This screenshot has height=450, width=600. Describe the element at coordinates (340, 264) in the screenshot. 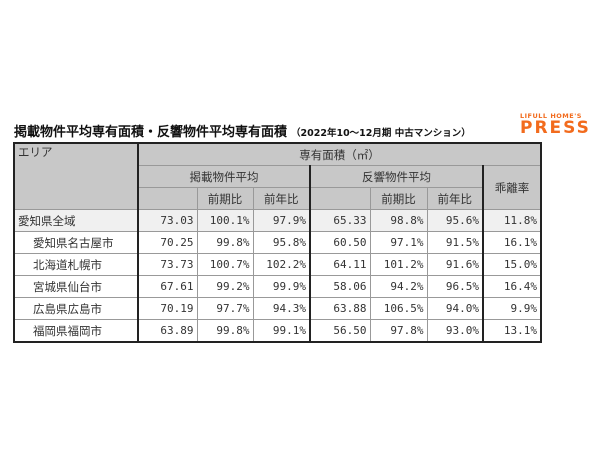

I see `cell-value: 64.11` at that location.